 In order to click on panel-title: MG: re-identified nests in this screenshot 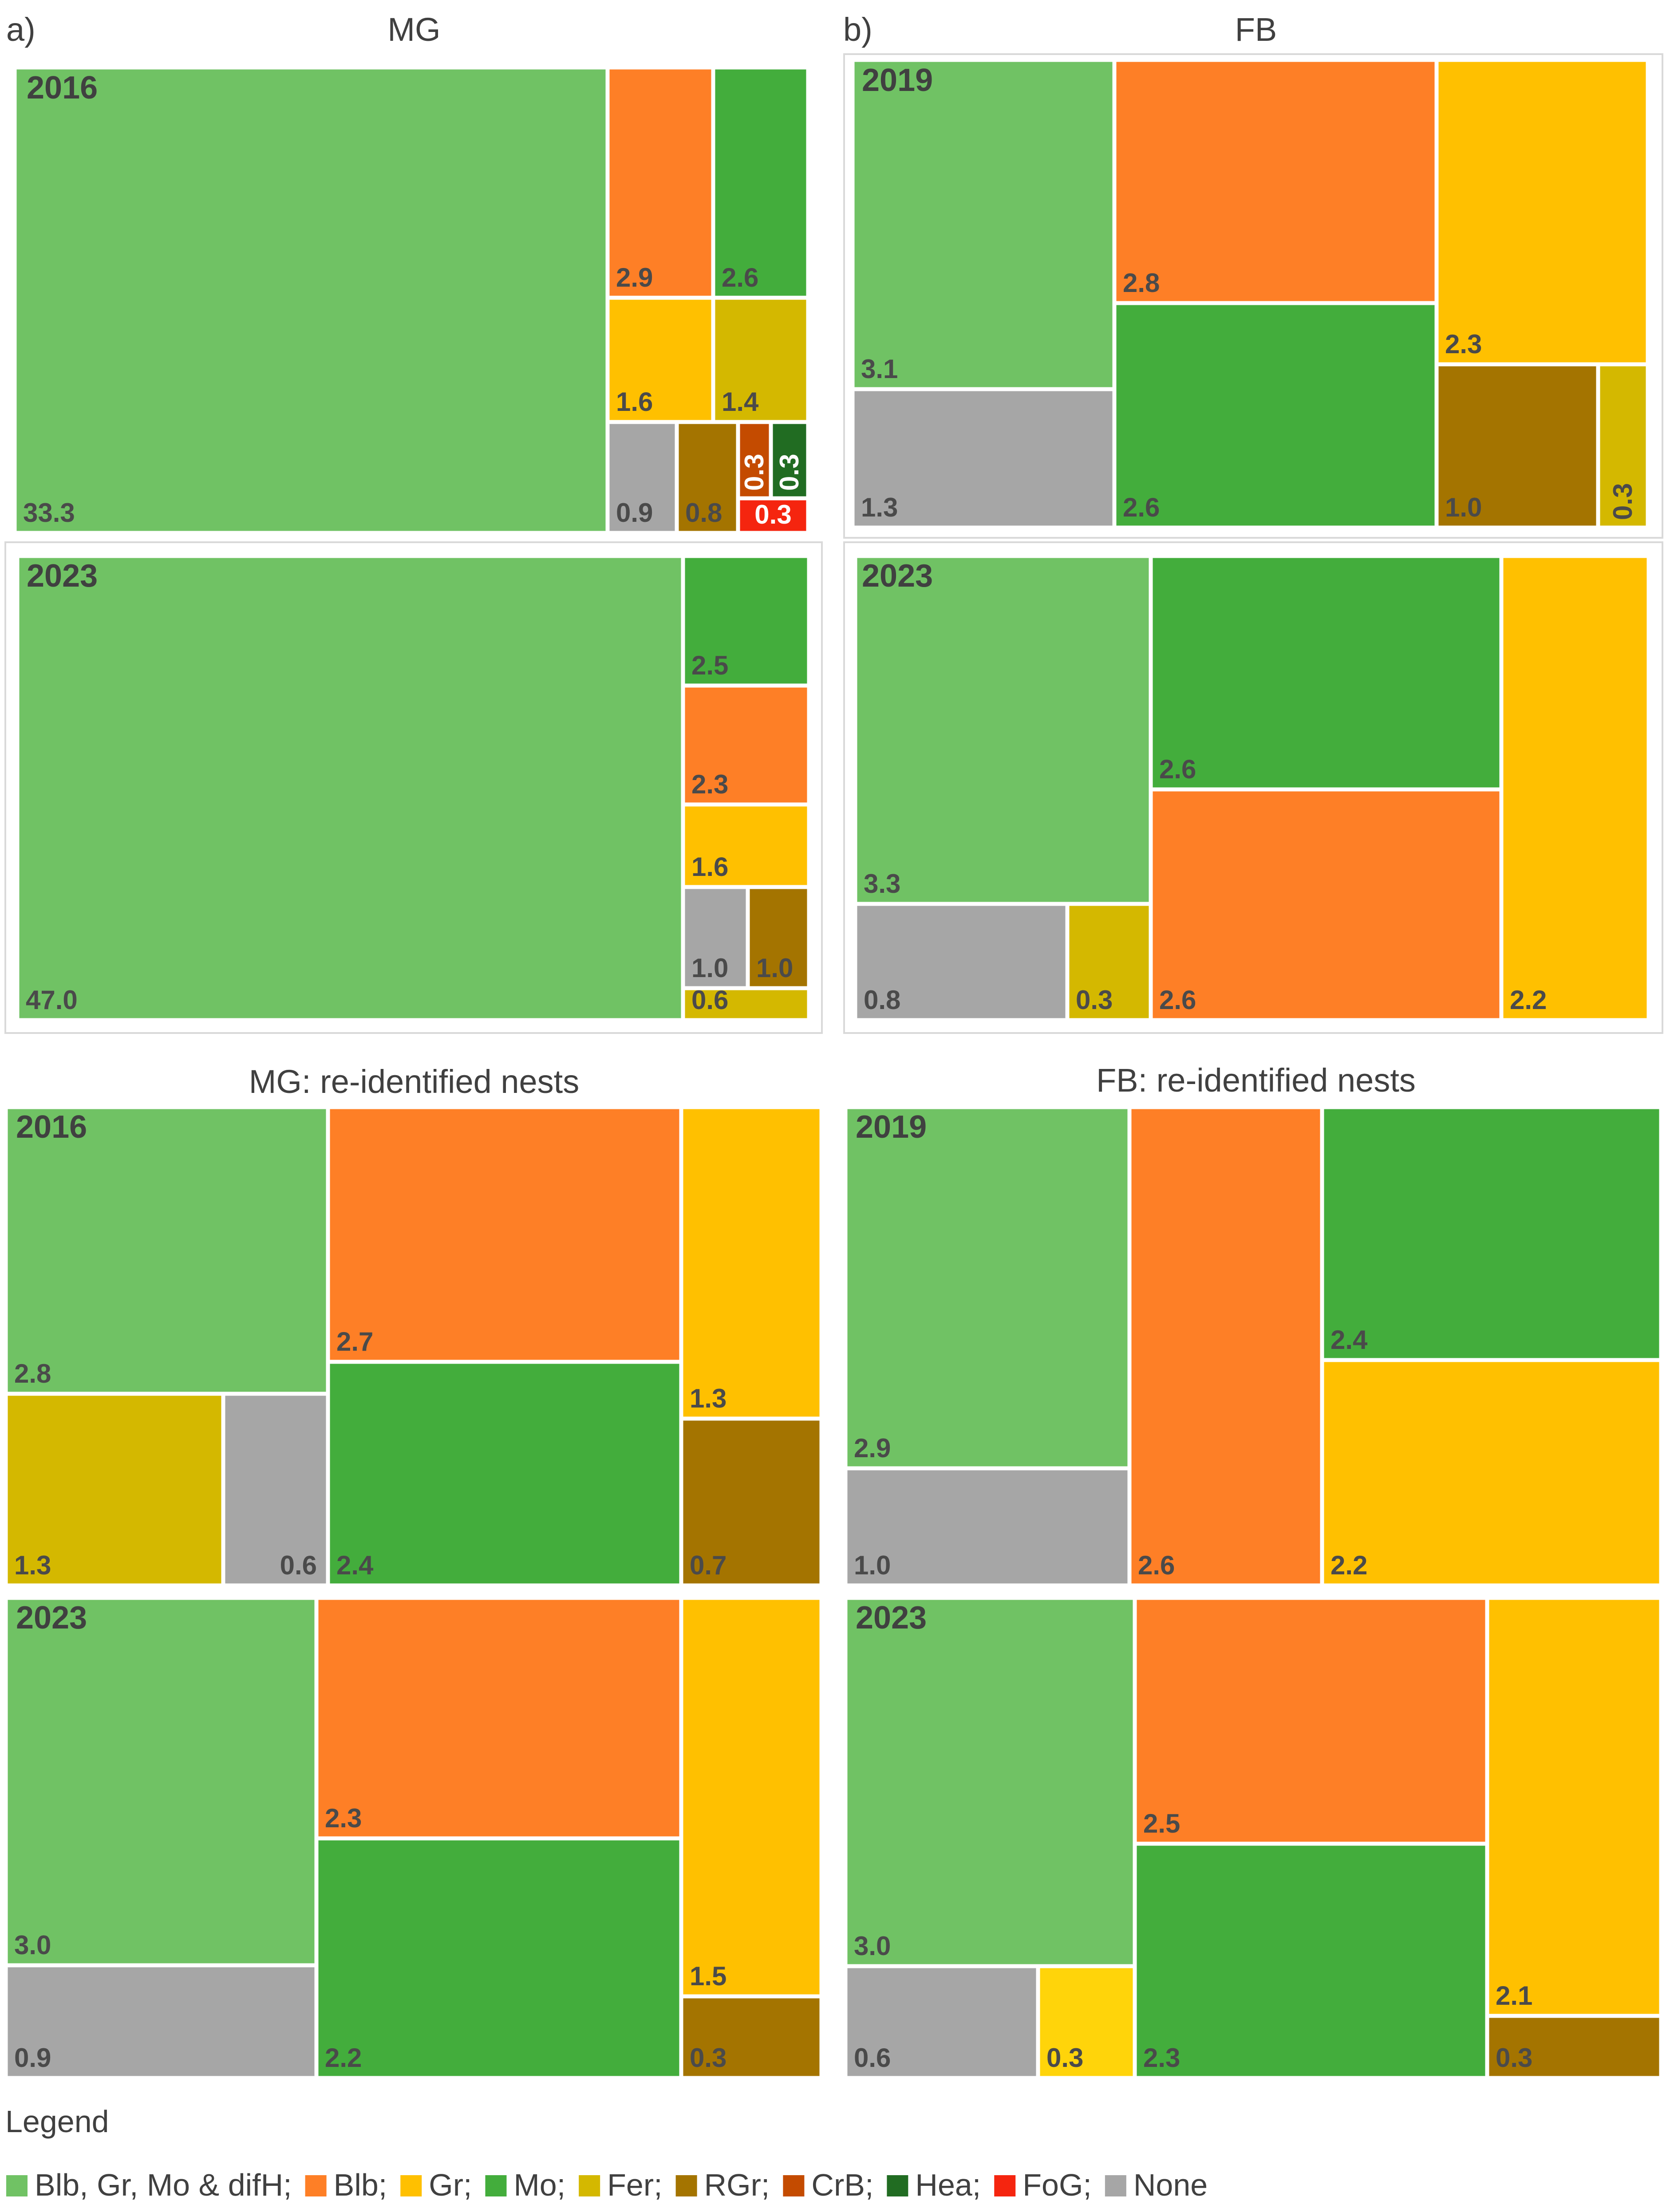, I will do `click(414, 1081)`.